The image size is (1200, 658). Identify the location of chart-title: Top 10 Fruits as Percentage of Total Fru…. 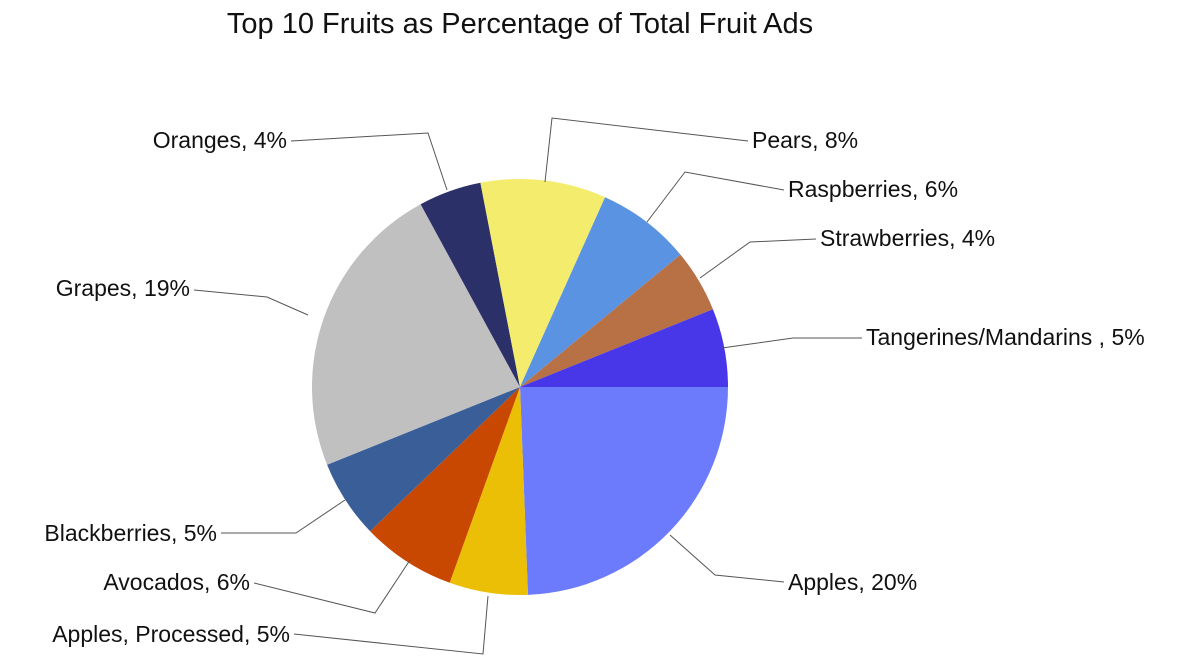
(520, 24).